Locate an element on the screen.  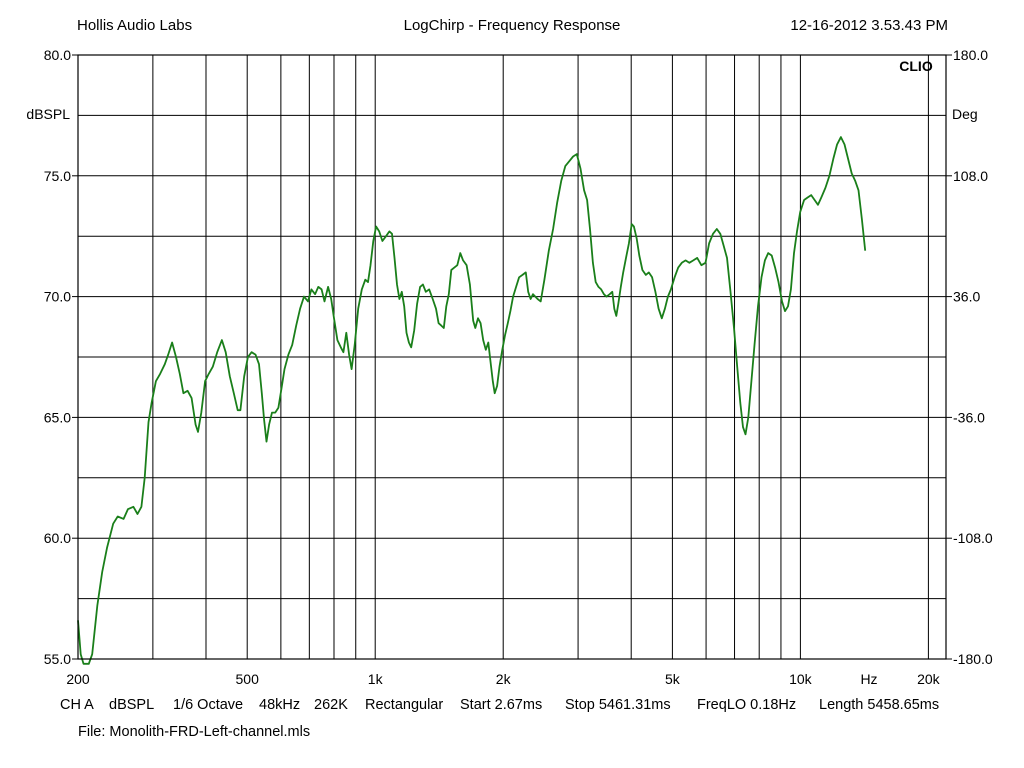
header-timestamp: 12-16-2012 3.53.43 PM is located at coordinates (869, 25).